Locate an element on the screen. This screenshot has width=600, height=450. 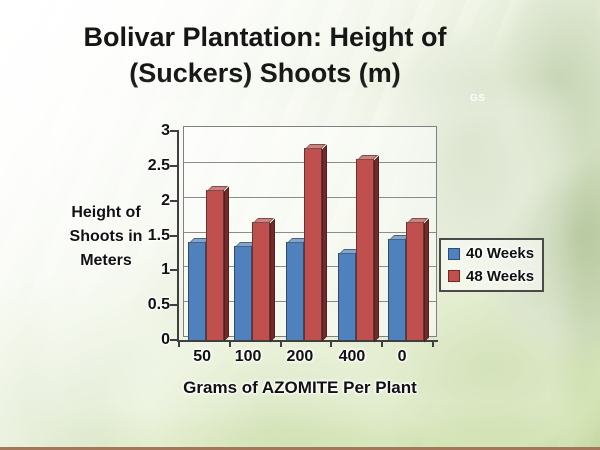
legend-item-48-weeks: 48 Weeks is located at coordinates (495, 276).